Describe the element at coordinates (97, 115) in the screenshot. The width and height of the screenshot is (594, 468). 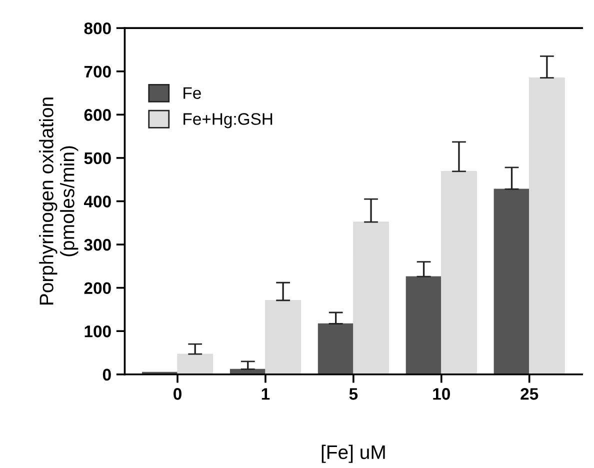
I see `y-tick-label: 600` at that location.